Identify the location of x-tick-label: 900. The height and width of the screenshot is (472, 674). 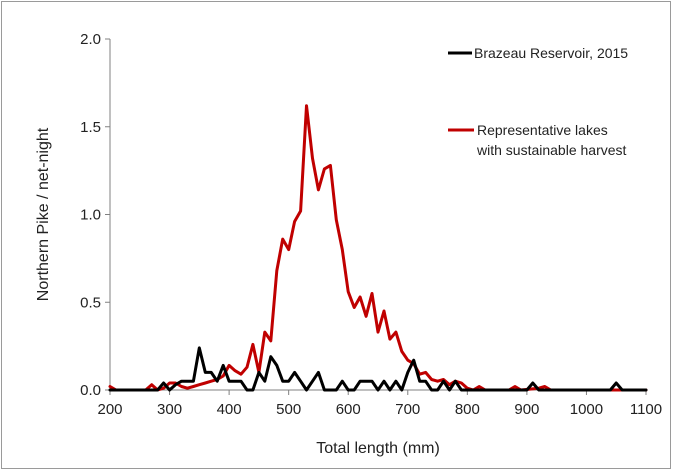
(526, 409).